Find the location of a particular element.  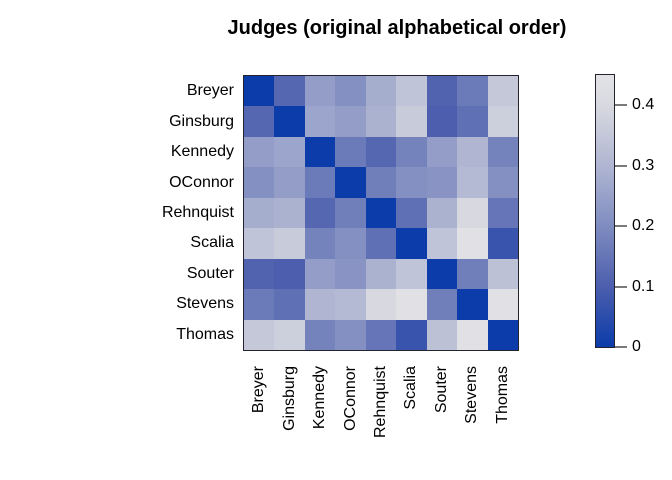

column-label: Souter is located at coordinates (441, 390).